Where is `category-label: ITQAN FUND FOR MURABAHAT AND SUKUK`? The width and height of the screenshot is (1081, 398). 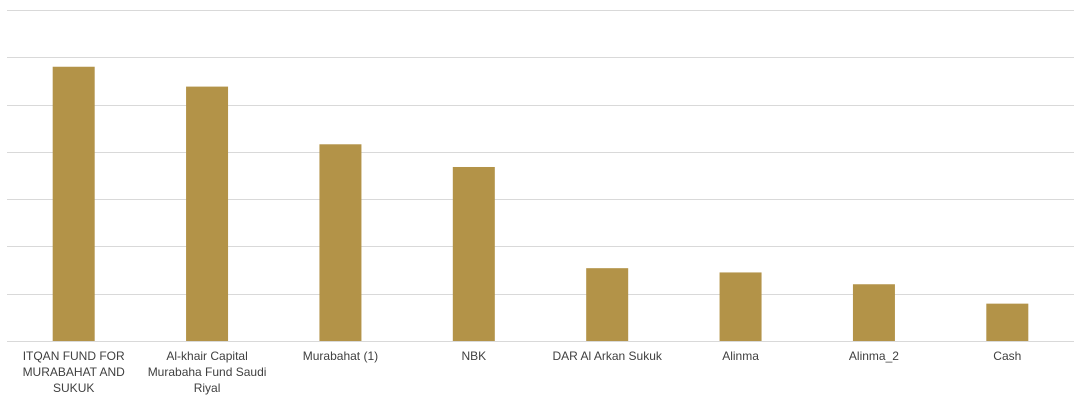
category-label: ITQAN FUND FOR MURABAHAT AND SUKUK is located at coordinates (74, 372).